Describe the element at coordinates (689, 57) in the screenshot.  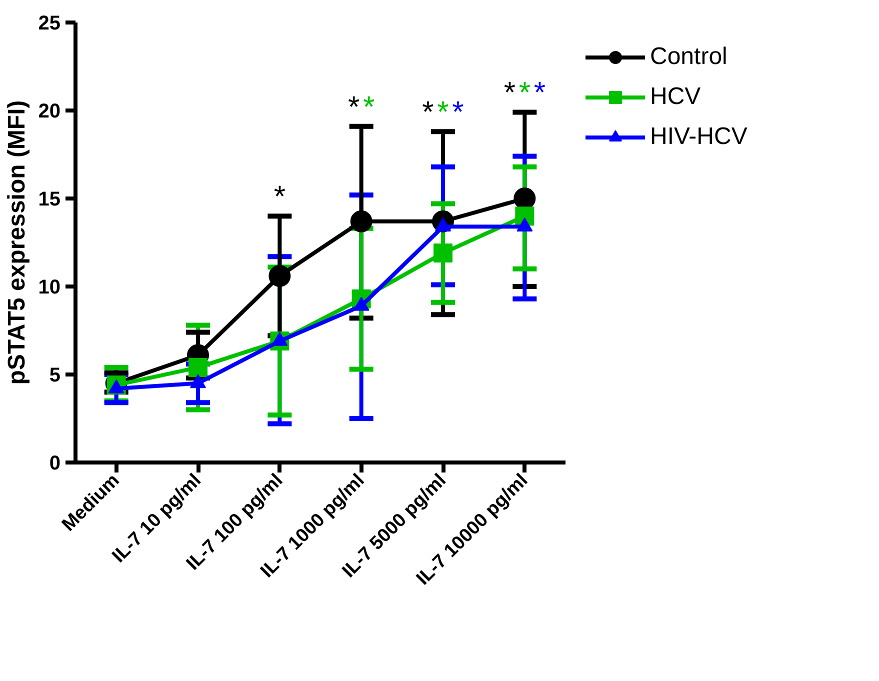
I see `legend-label: Control` at that location.